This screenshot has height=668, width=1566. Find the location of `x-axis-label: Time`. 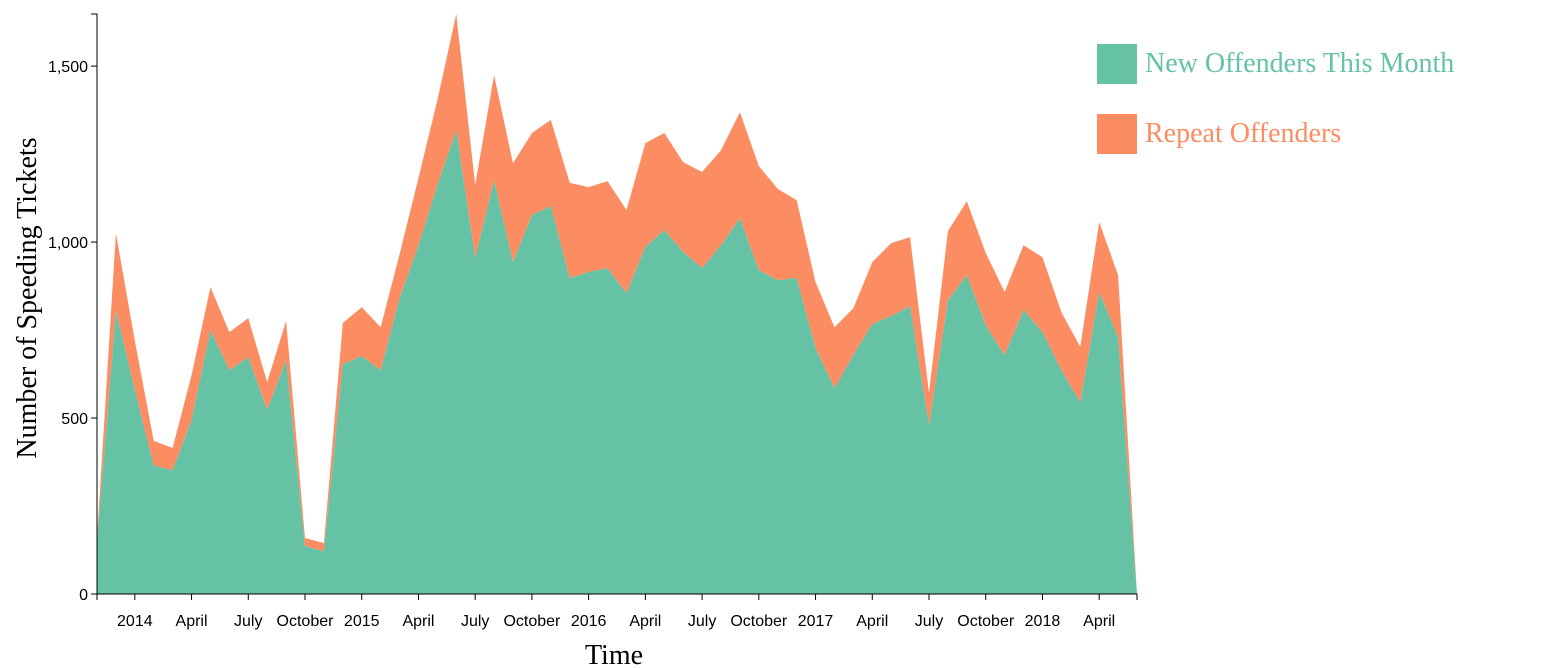

x-axis-label: Time is located at coordinates (614, 654).